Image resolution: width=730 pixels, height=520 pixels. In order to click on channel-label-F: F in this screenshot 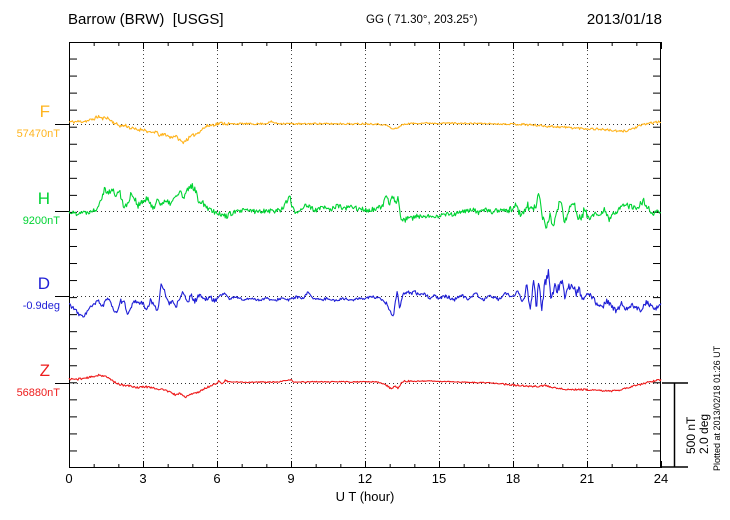, I will do `click(44, 111)`.